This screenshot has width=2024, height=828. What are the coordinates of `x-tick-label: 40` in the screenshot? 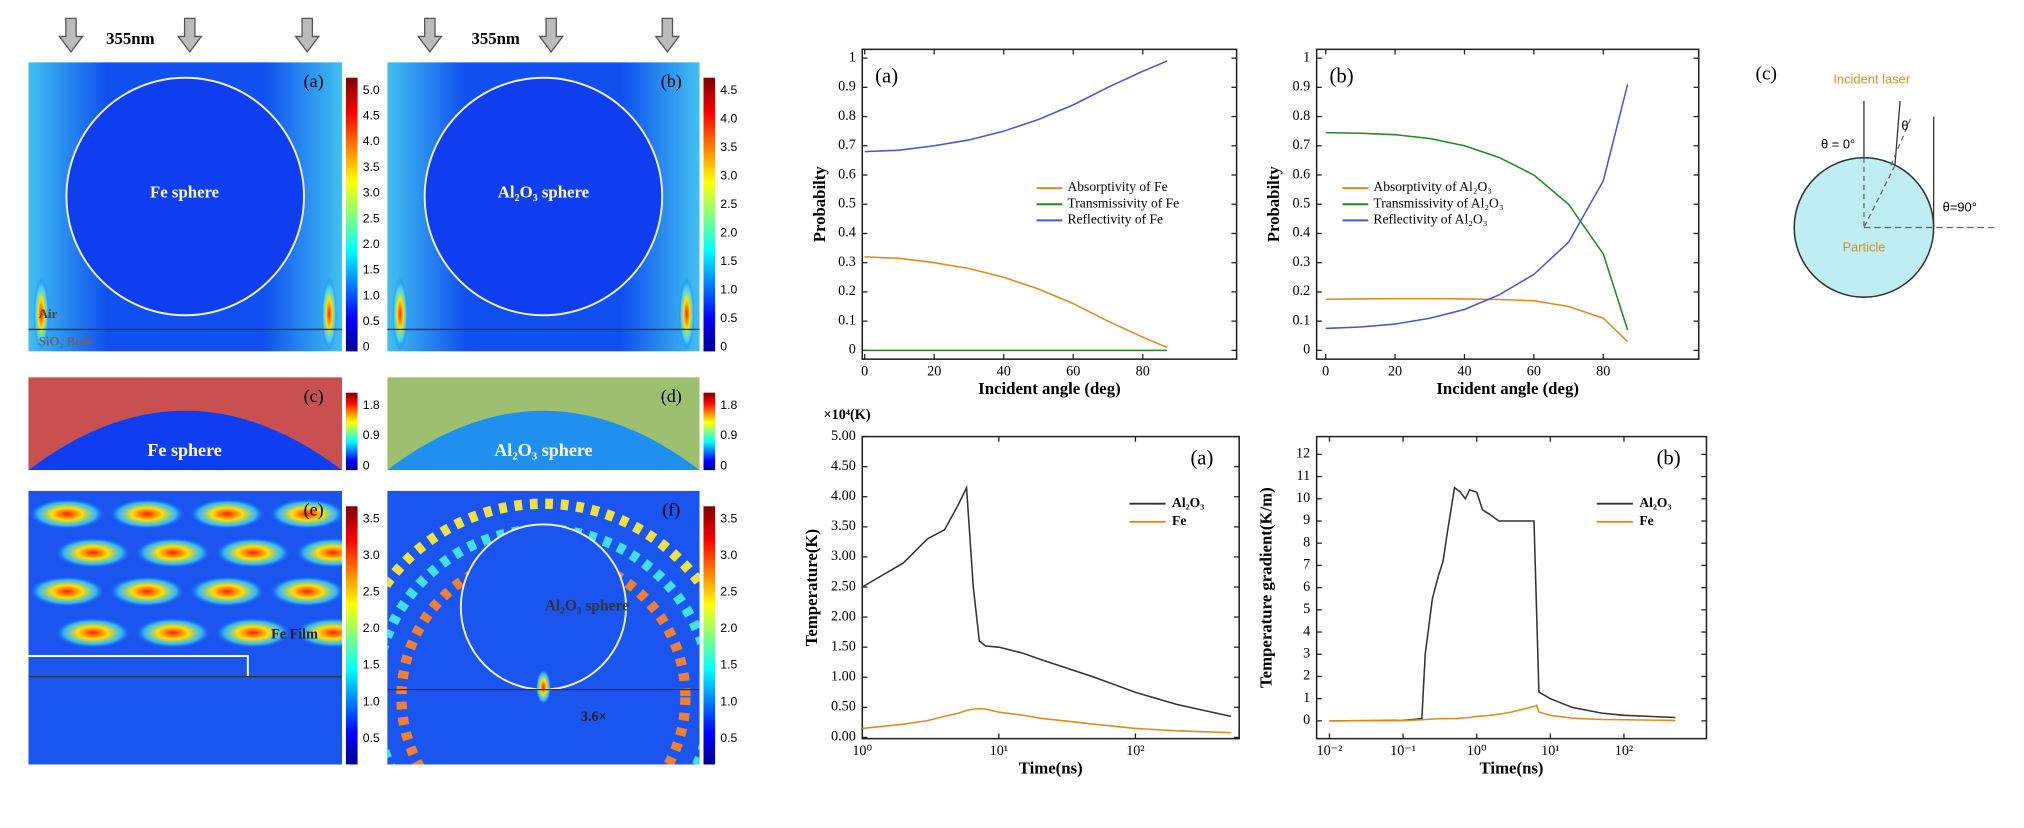 It's located at (1464, 371).